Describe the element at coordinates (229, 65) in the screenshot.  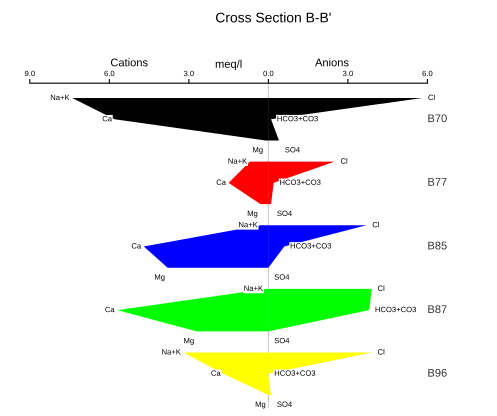
I see `x-axis-title: meq/l` at that location.